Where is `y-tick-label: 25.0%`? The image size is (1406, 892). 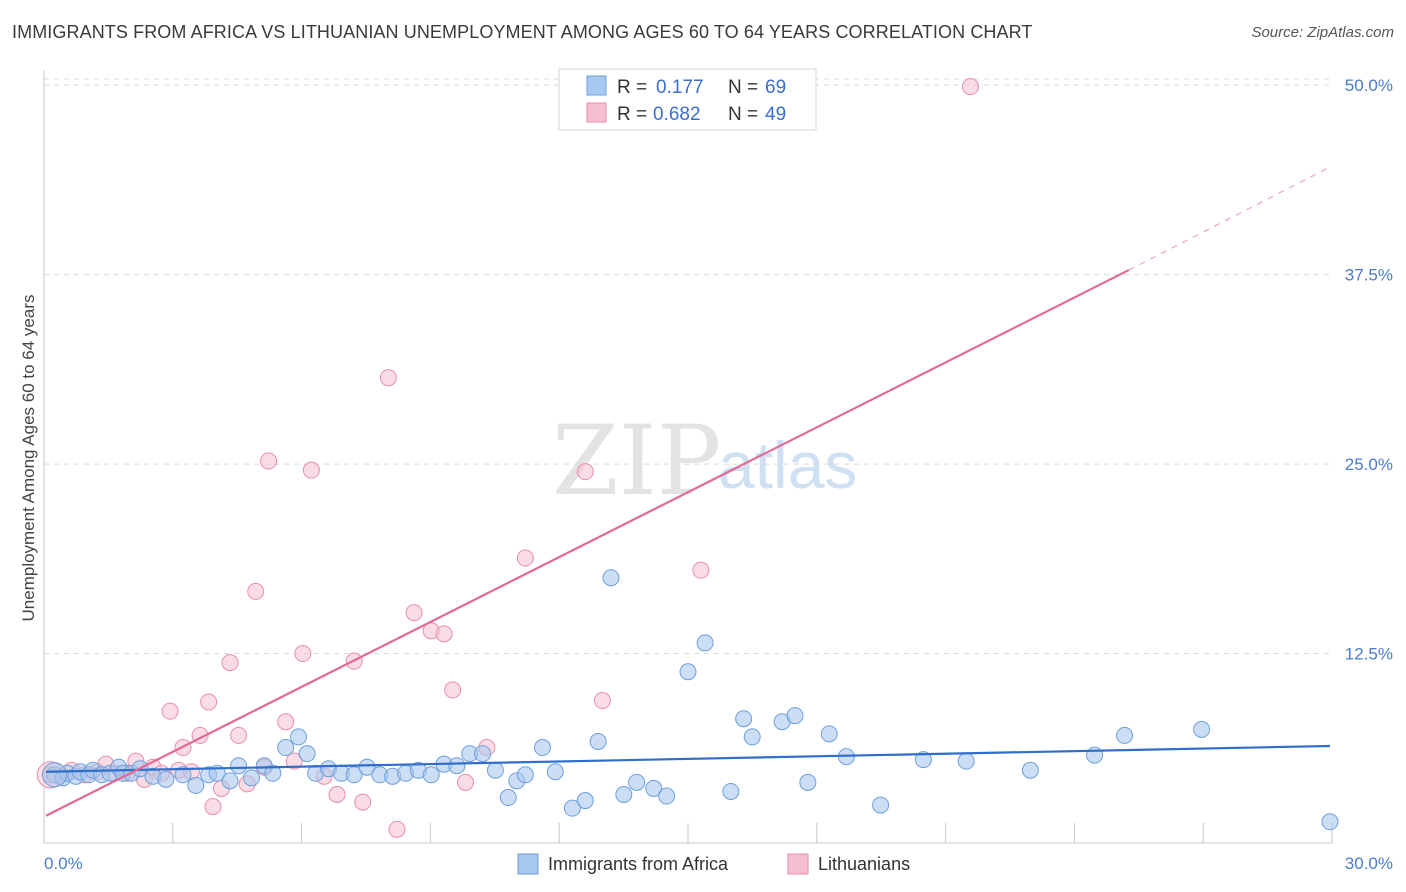 y-tick-label: 25.0% is located at coordinates (1369, 464).